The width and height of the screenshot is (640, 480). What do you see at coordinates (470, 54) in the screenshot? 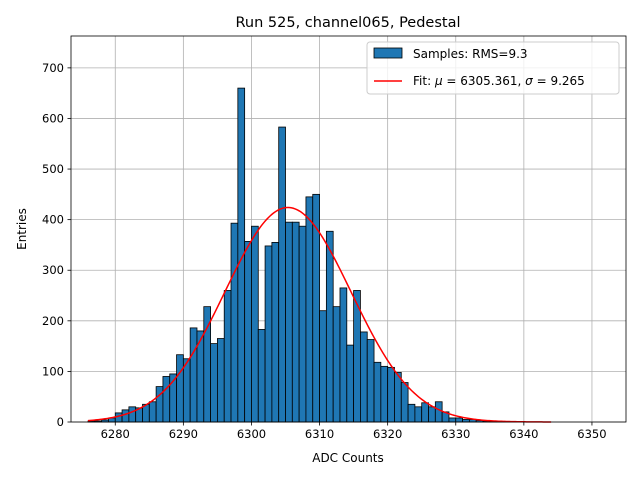
I see `legend-samples-label: Samples: RMS=9.3` at bounding box center [470, 54].